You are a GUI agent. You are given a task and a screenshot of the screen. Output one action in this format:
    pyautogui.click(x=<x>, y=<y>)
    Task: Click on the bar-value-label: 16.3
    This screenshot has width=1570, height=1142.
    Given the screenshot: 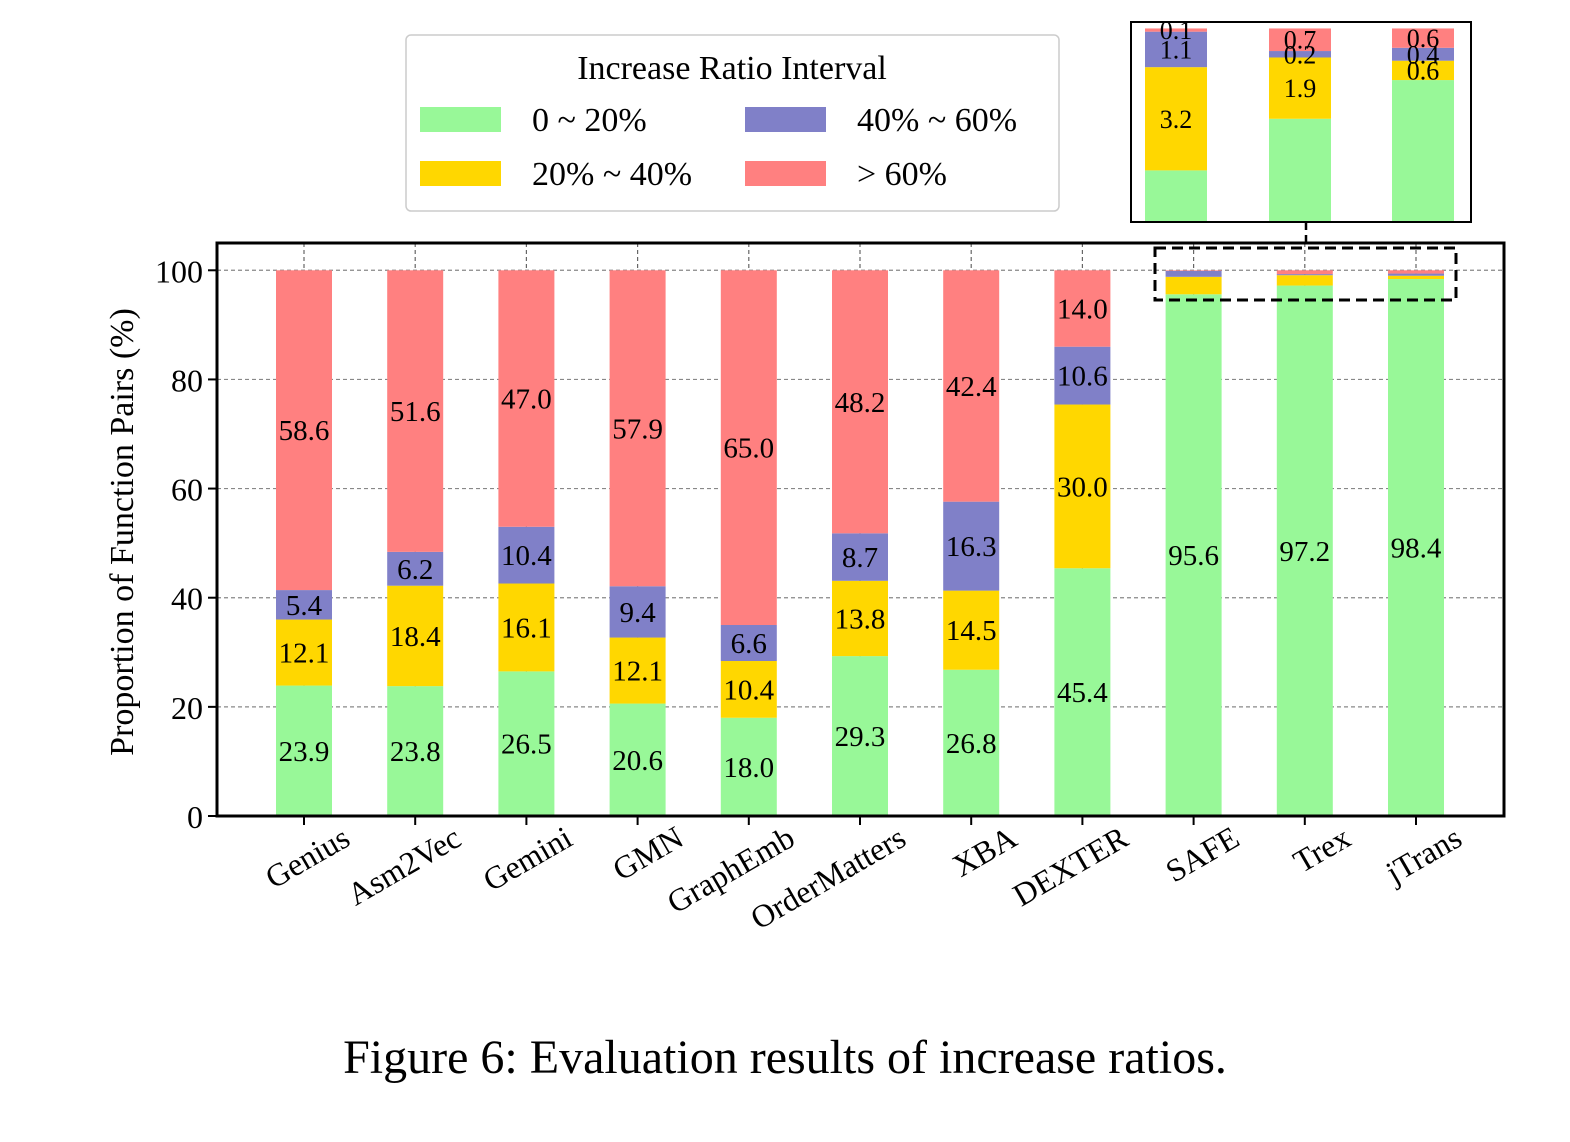 What is the action you would take?
    pyautogui.click(x=971, y=547)
    